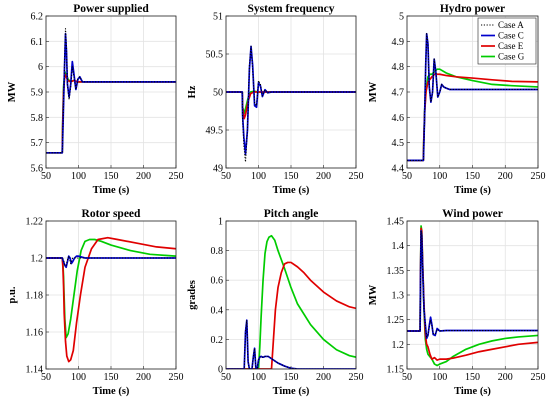 The image size is (550, 403). What do you see at coordinates (401, 17) in the screenshot?
I see `y-tick-label: 5` at bounding box center [401, 17].